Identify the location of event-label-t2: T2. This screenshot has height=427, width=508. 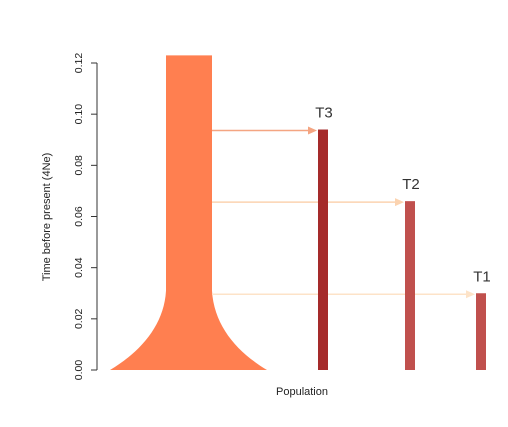
(411, 184).